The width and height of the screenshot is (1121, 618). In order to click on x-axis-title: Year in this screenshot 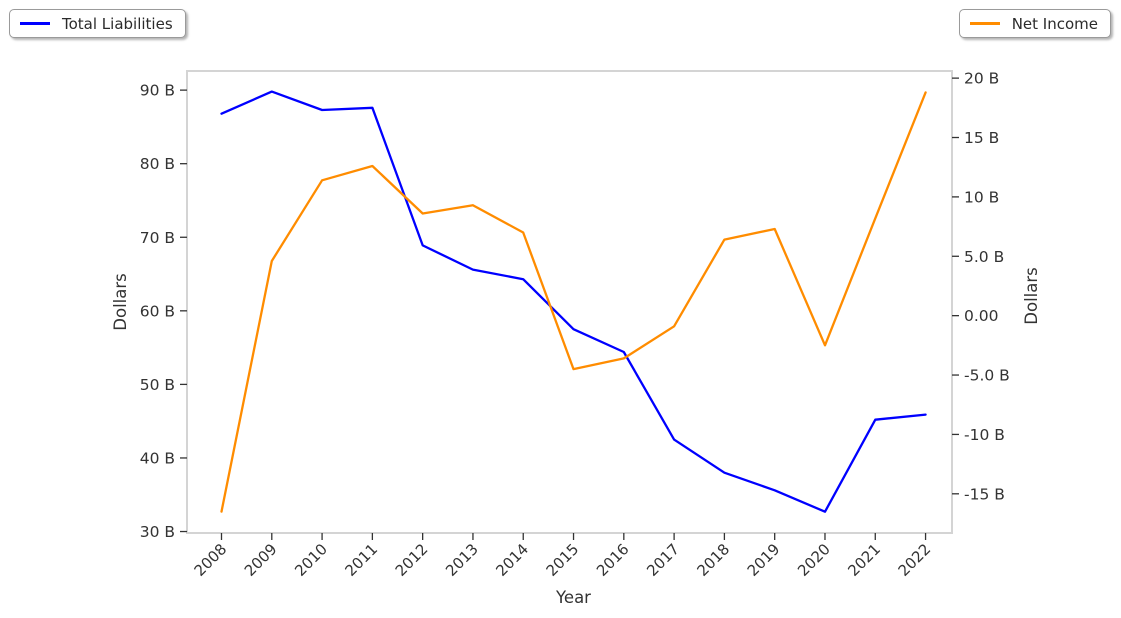, I will do `click(573, 597)`.